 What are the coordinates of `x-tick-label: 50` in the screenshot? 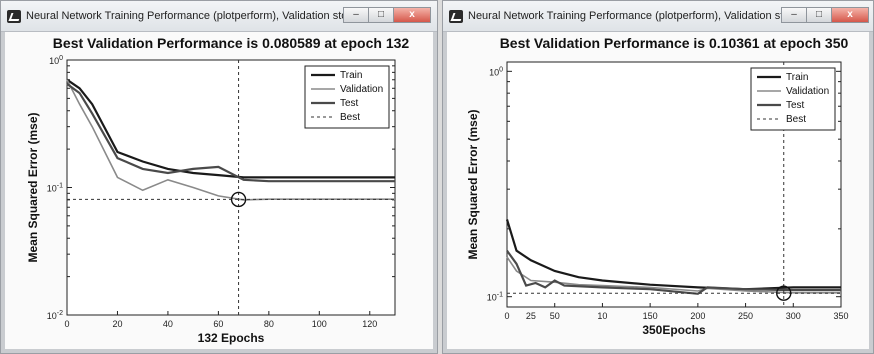 It's located at (555, 316).